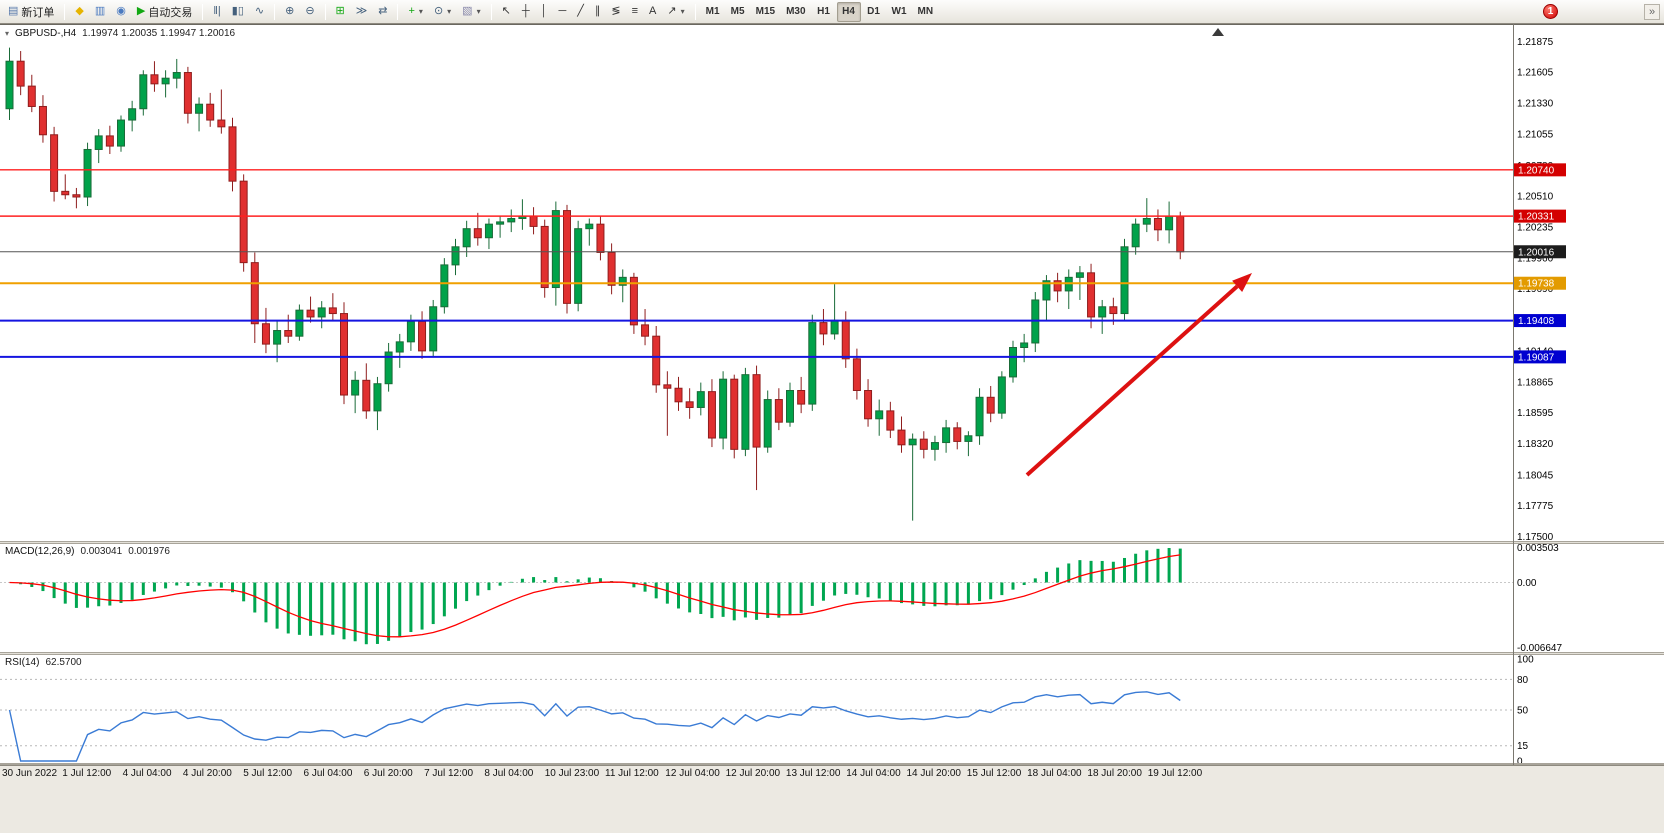 This screenshot has height=833, width=1664. I want to click on zoom-in-button: ⊕, so click(289, 12).